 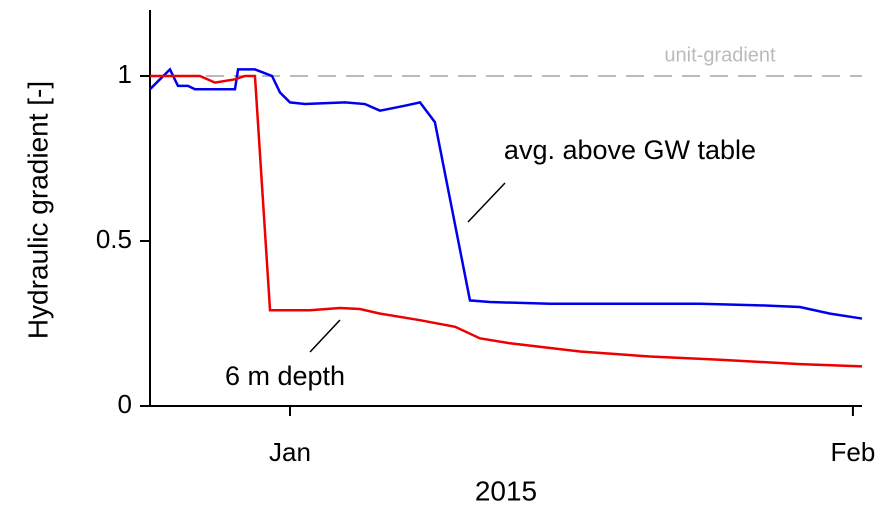 I want to click on x-tick-label: Feb, so click(x=853, y=452).